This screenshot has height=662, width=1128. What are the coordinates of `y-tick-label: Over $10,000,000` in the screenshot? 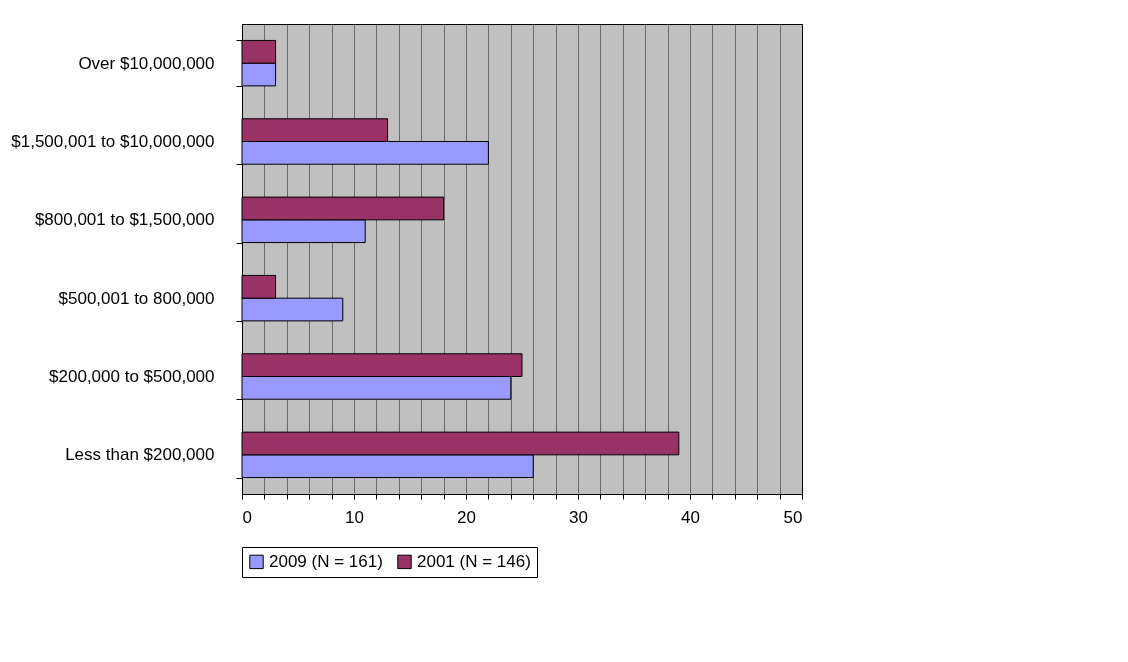 It's located at (146, 63).